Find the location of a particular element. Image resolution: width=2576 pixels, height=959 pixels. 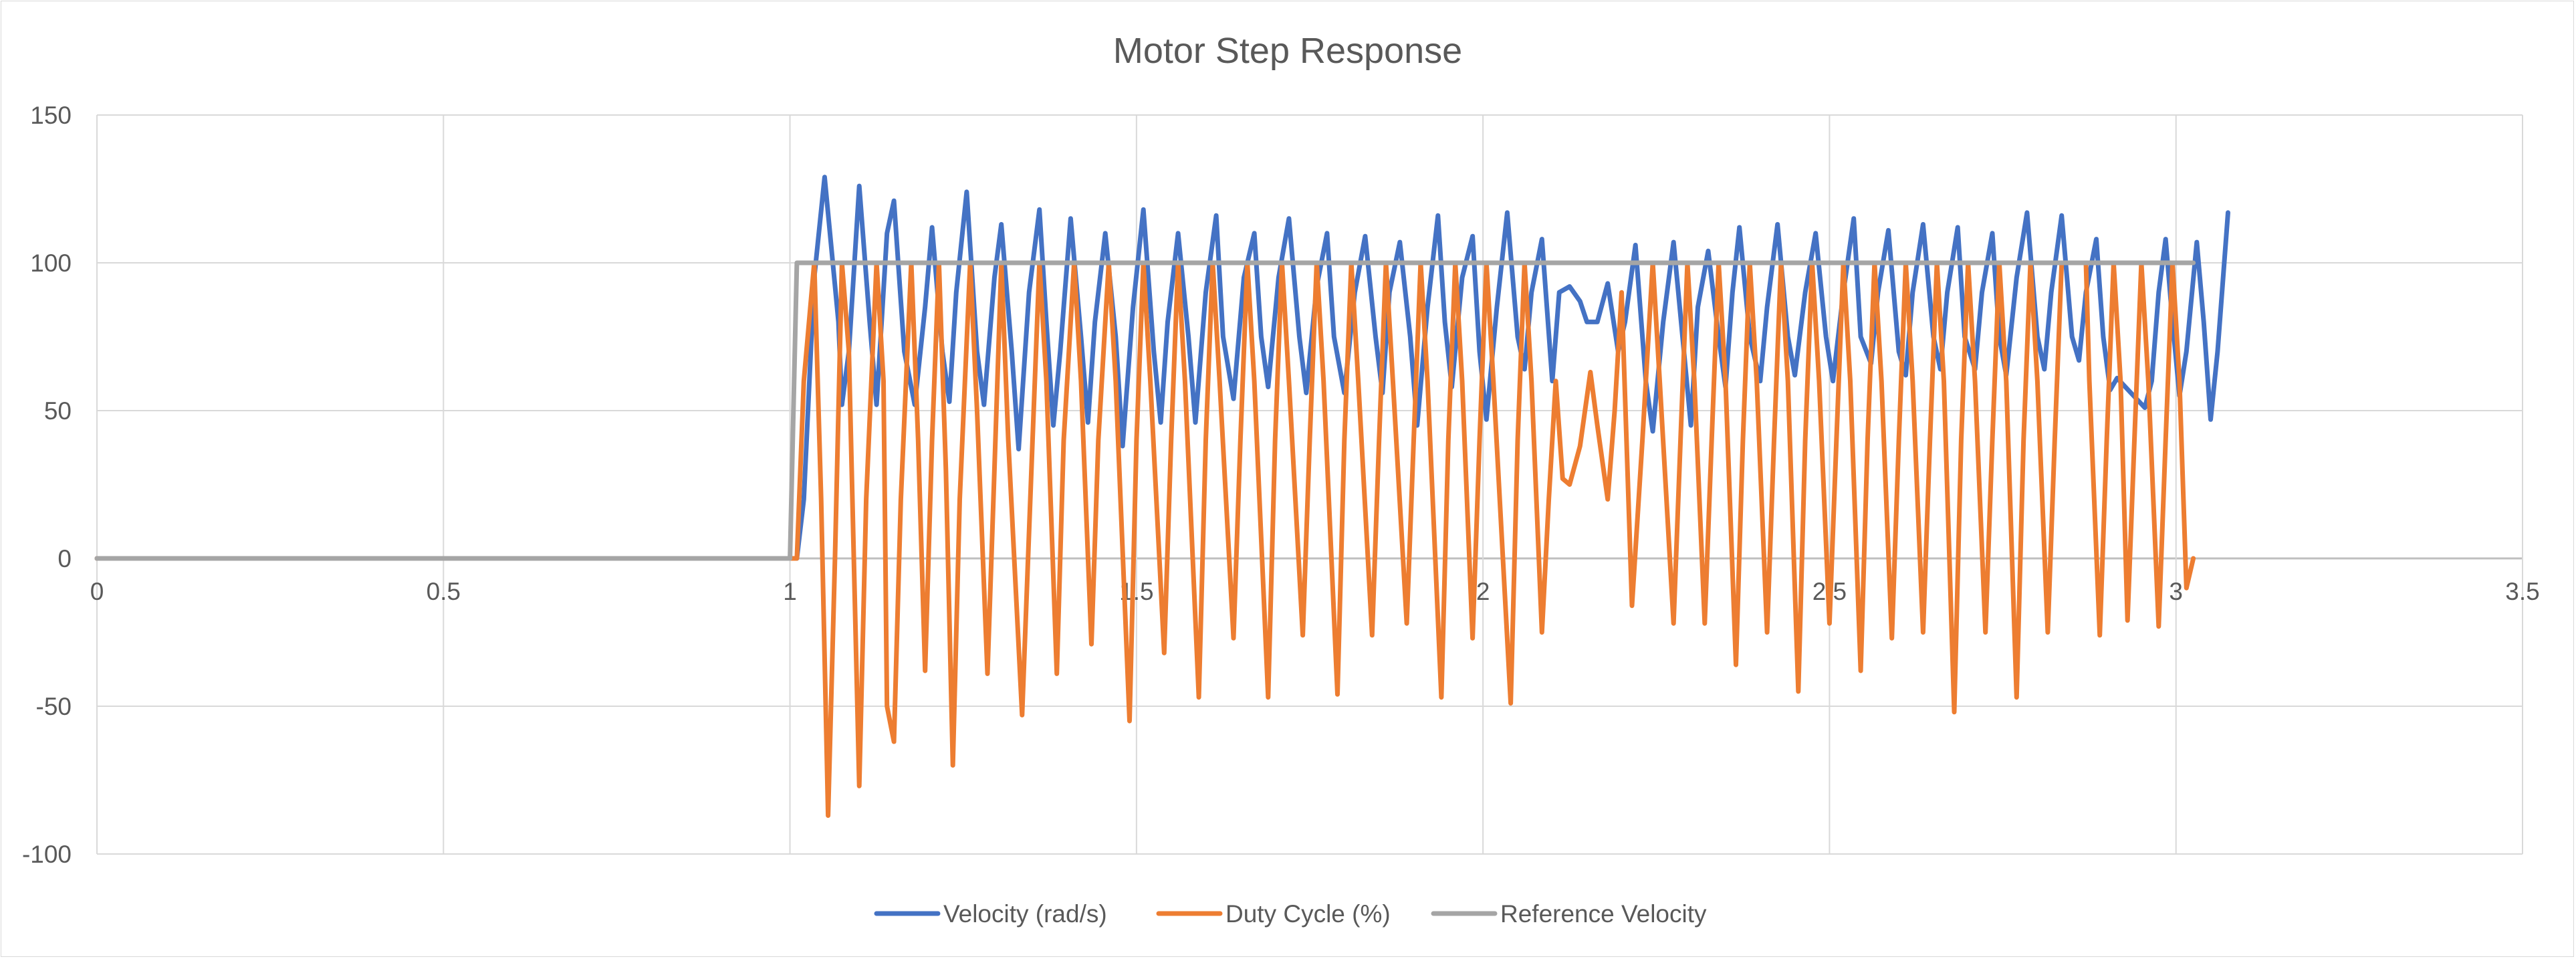

y-tick-label: 150 is located at coordinates (51, 116).